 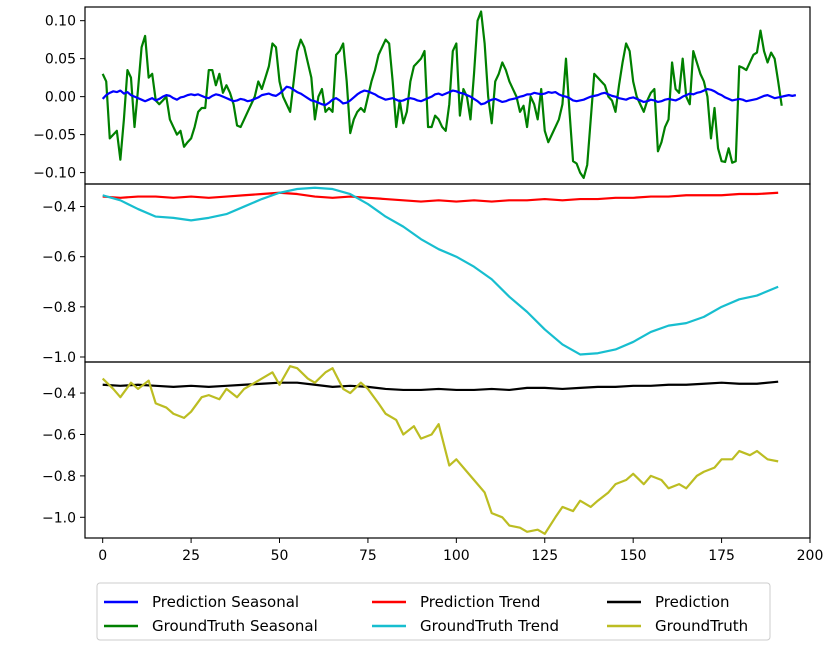 What do you see at coordinates (440, 386) in the screenshot?
I see `series-line-prediction` at bounding box center [440, 386].